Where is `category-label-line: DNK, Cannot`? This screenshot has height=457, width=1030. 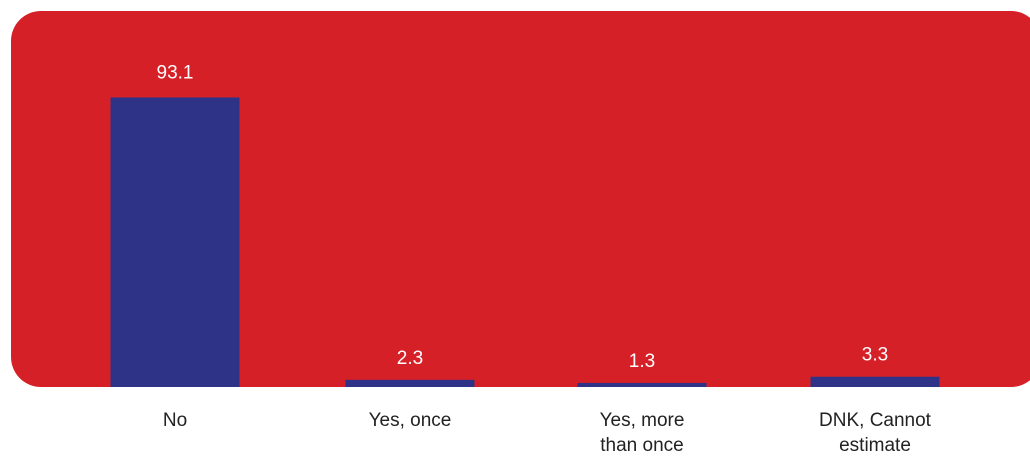 category-label-line: DNK, Cannot is located at coordinates (875, 420).